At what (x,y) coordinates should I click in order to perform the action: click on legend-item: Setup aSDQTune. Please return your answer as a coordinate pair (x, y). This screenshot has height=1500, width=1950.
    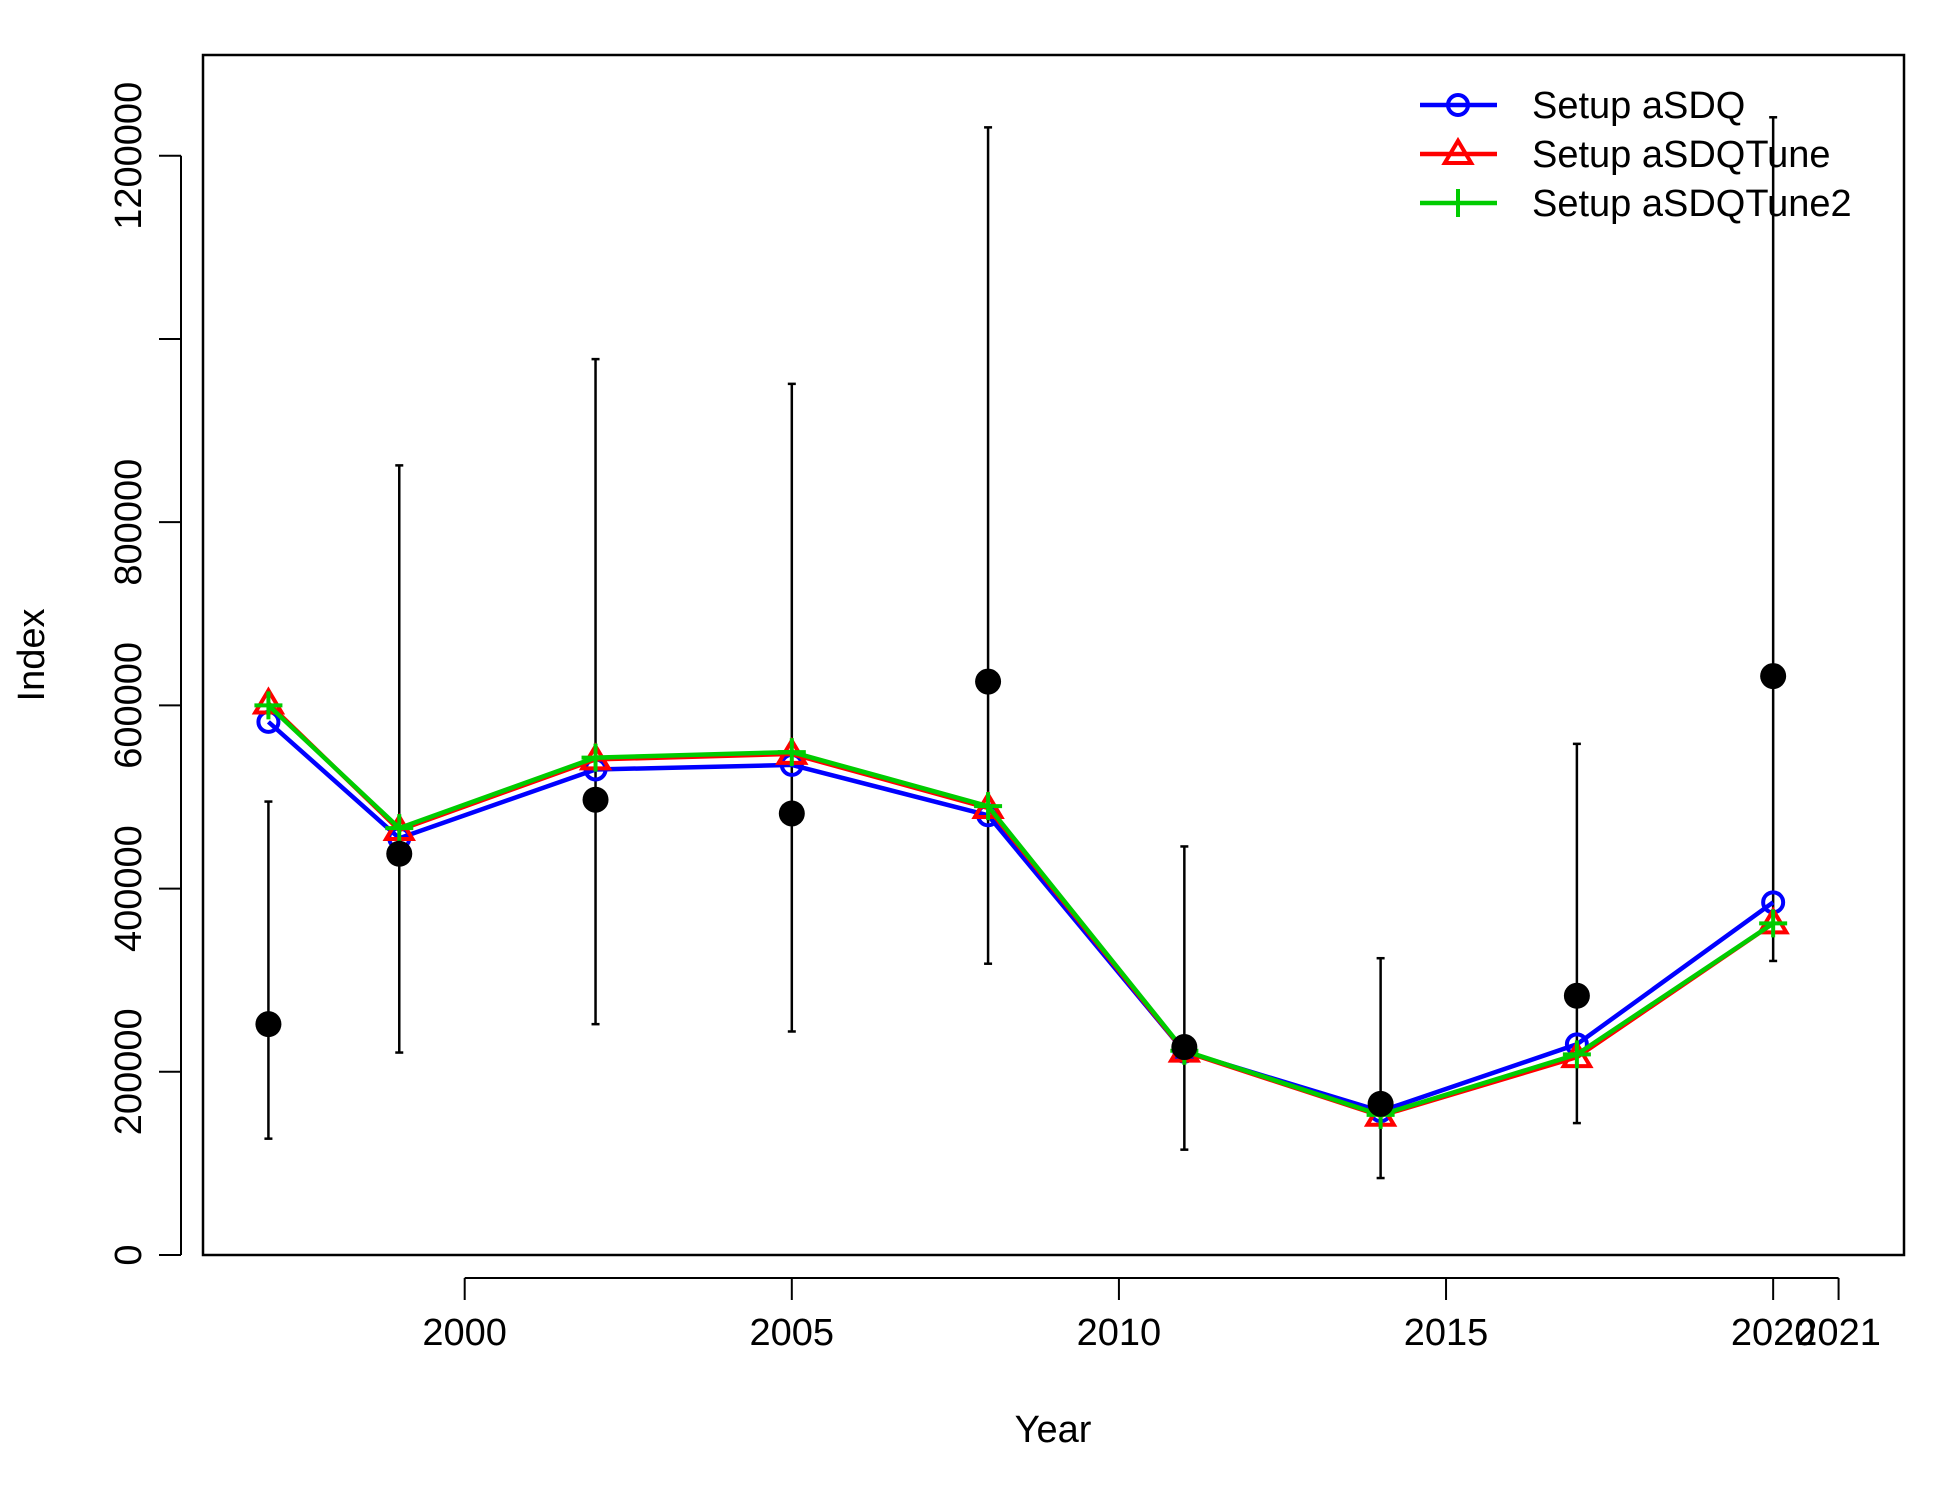
    Looking at the image, I should click on (1625, 155).